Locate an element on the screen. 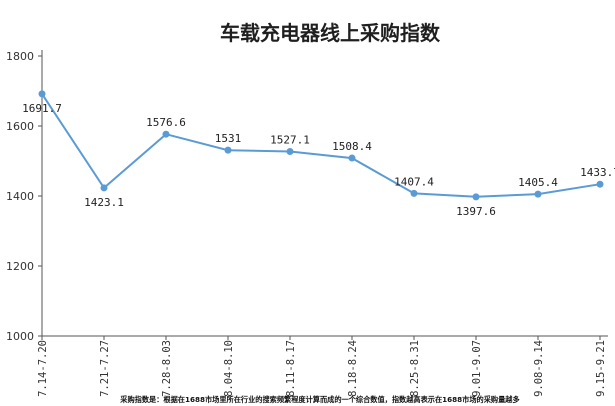  data-label: 1407.4 is located at coordinates (414, 181).